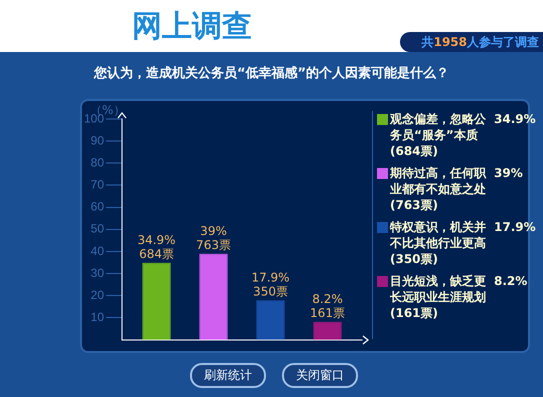 The image size is (543, 397). I want to click on text: 关闭窗口, so click(320, 375).